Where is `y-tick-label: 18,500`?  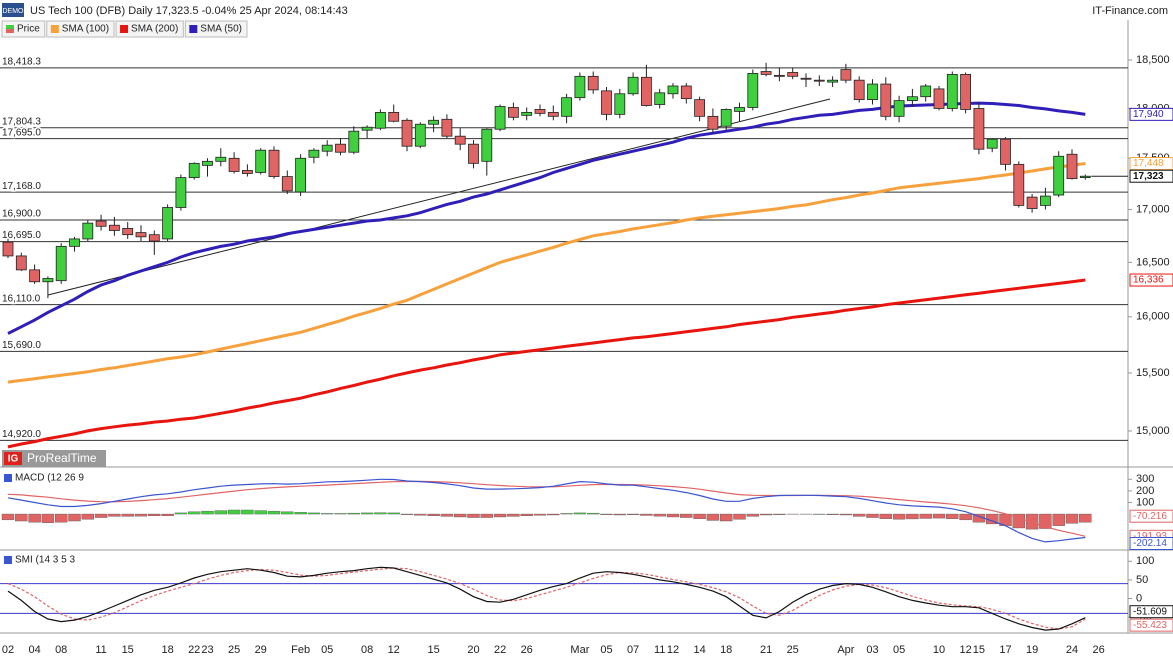
y-tick-label: 18,500 is located at coordinates (1153, 60).